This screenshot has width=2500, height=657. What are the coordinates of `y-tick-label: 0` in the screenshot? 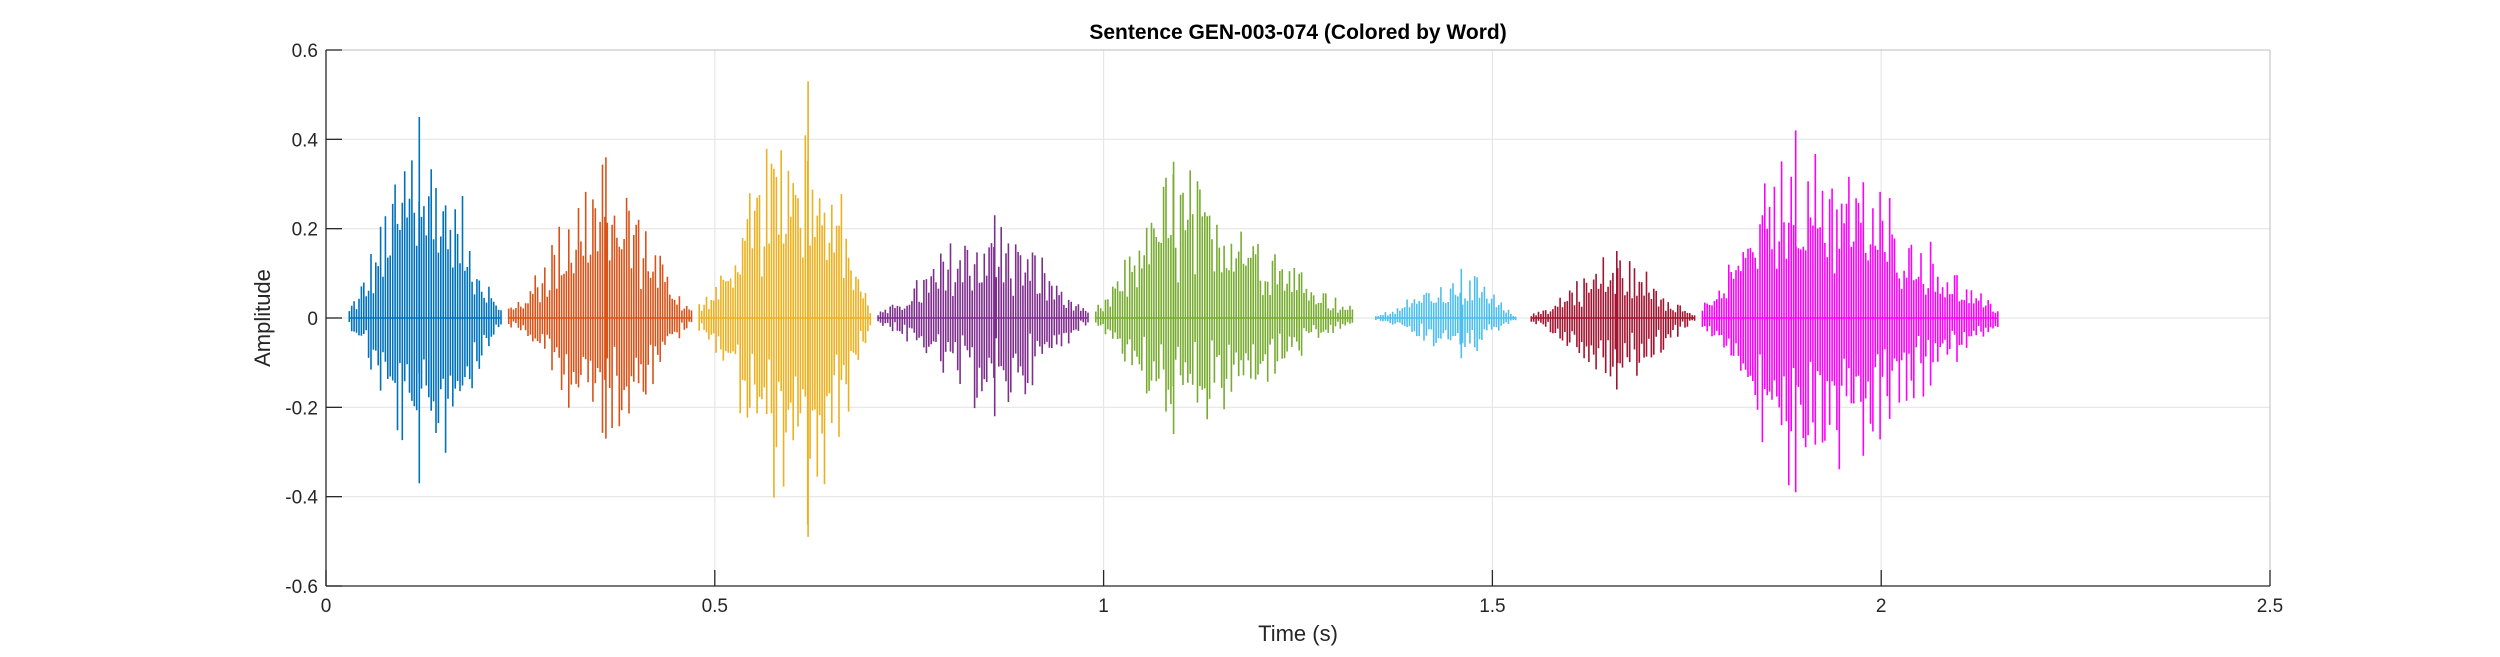 It's located at (312, 319).